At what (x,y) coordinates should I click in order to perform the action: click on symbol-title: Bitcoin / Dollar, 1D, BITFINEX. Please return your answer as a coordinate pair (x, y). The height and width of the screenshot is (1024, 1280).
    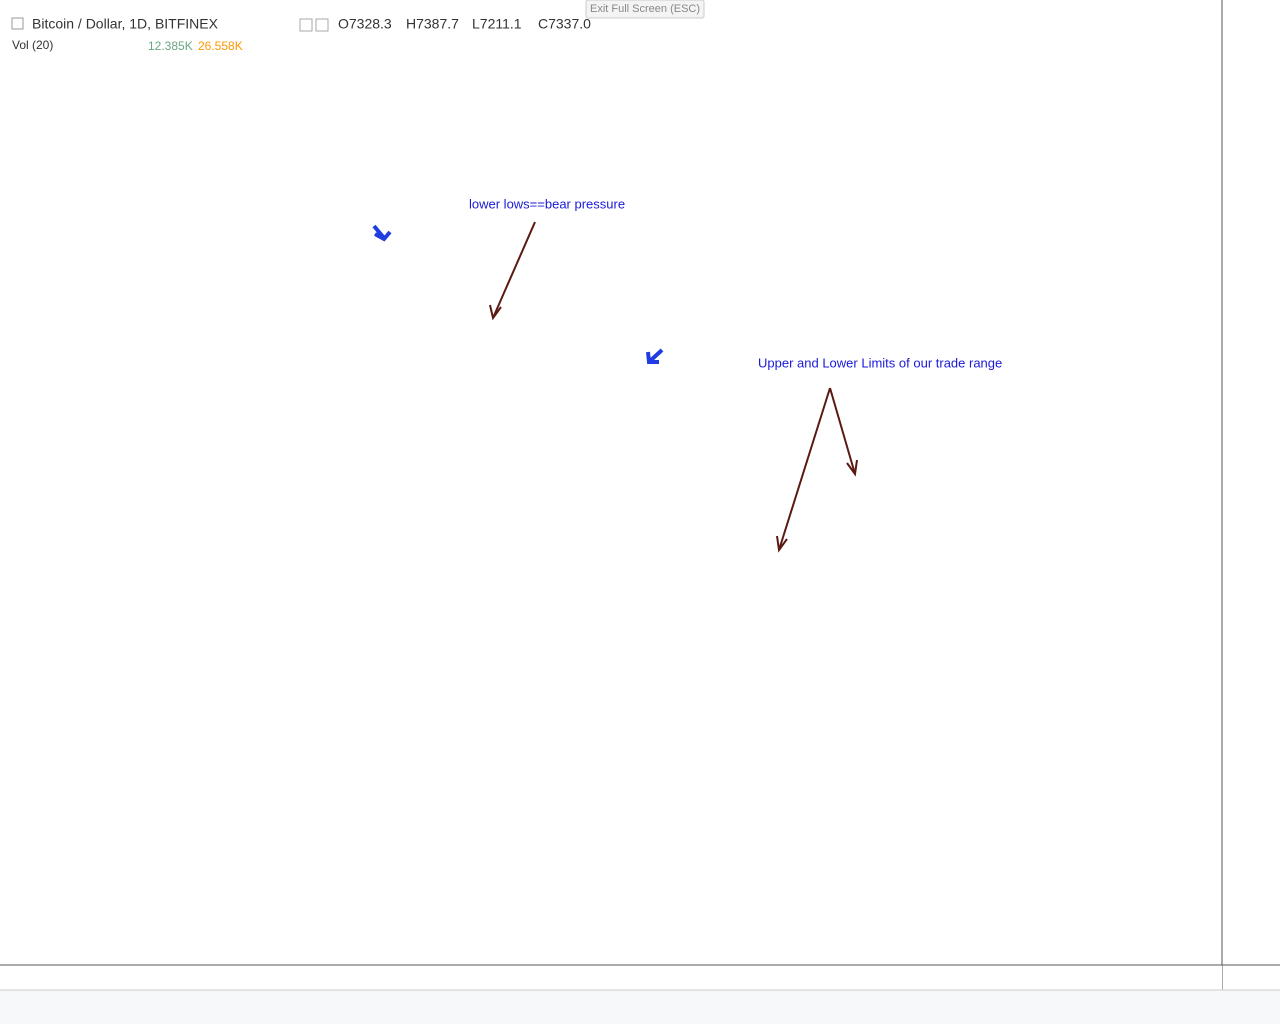
    Looking at the image, I should click on (125, 24).